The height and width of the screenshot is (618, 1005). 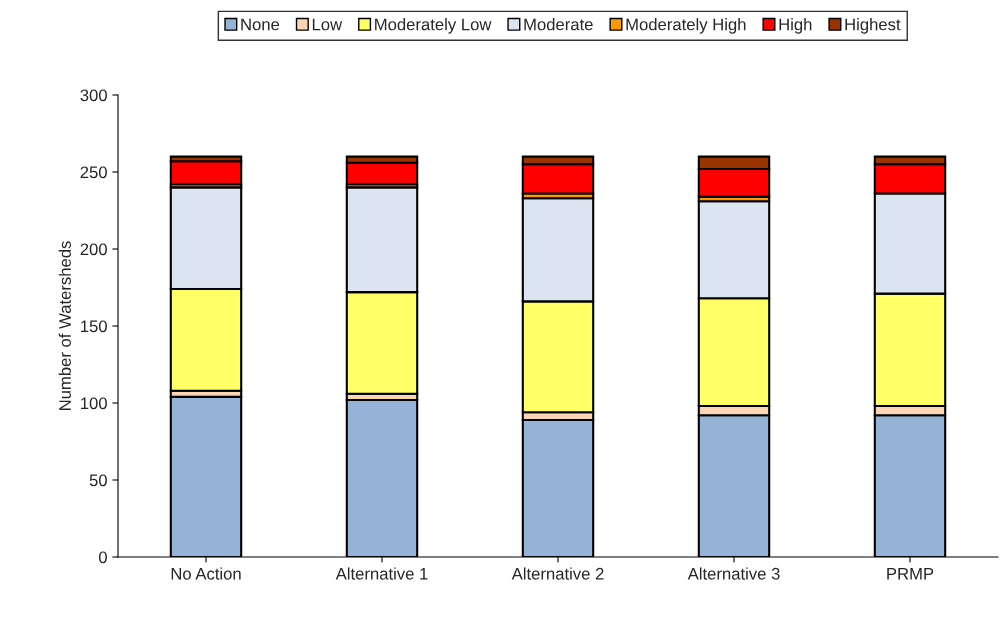 I want to click on y-axis-title: Number of Watersheds, so click(x=64, y=325).